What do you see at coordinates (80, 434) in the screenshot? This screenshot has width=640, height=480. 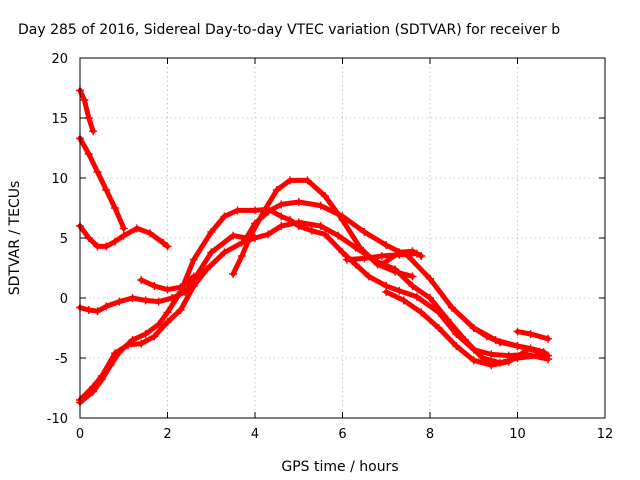 I see `x-tick-label: 0` at bounding box center [80, 434].